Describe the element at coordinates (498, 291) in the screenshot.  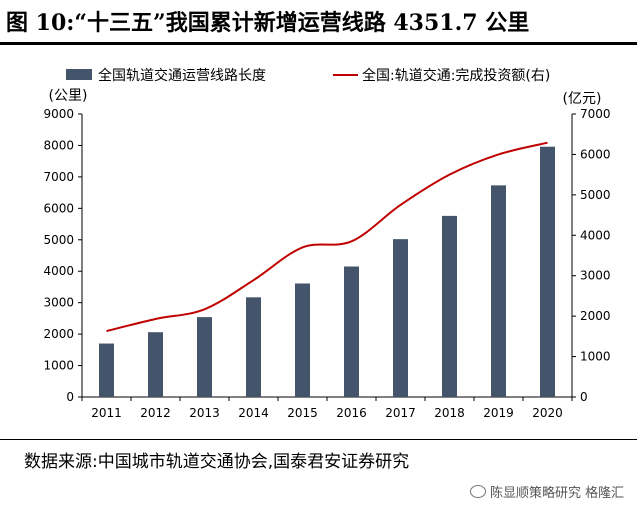
I see `bar-2019` at that location.